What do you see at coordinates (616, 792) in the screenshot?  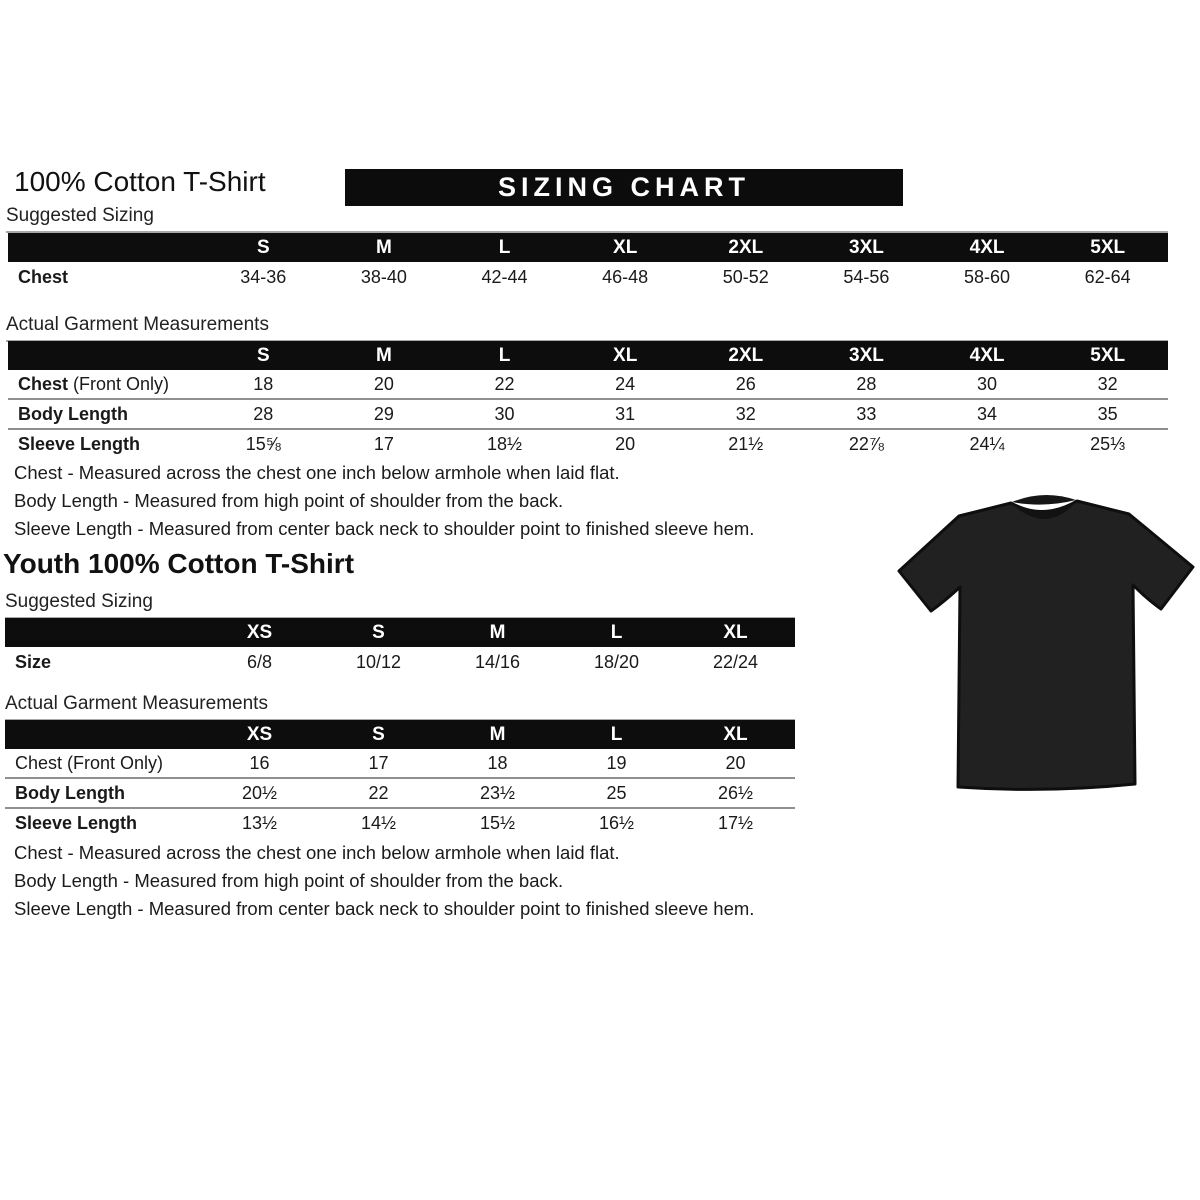 I see `measurement-value: 25` at bounding box center [616, 792].